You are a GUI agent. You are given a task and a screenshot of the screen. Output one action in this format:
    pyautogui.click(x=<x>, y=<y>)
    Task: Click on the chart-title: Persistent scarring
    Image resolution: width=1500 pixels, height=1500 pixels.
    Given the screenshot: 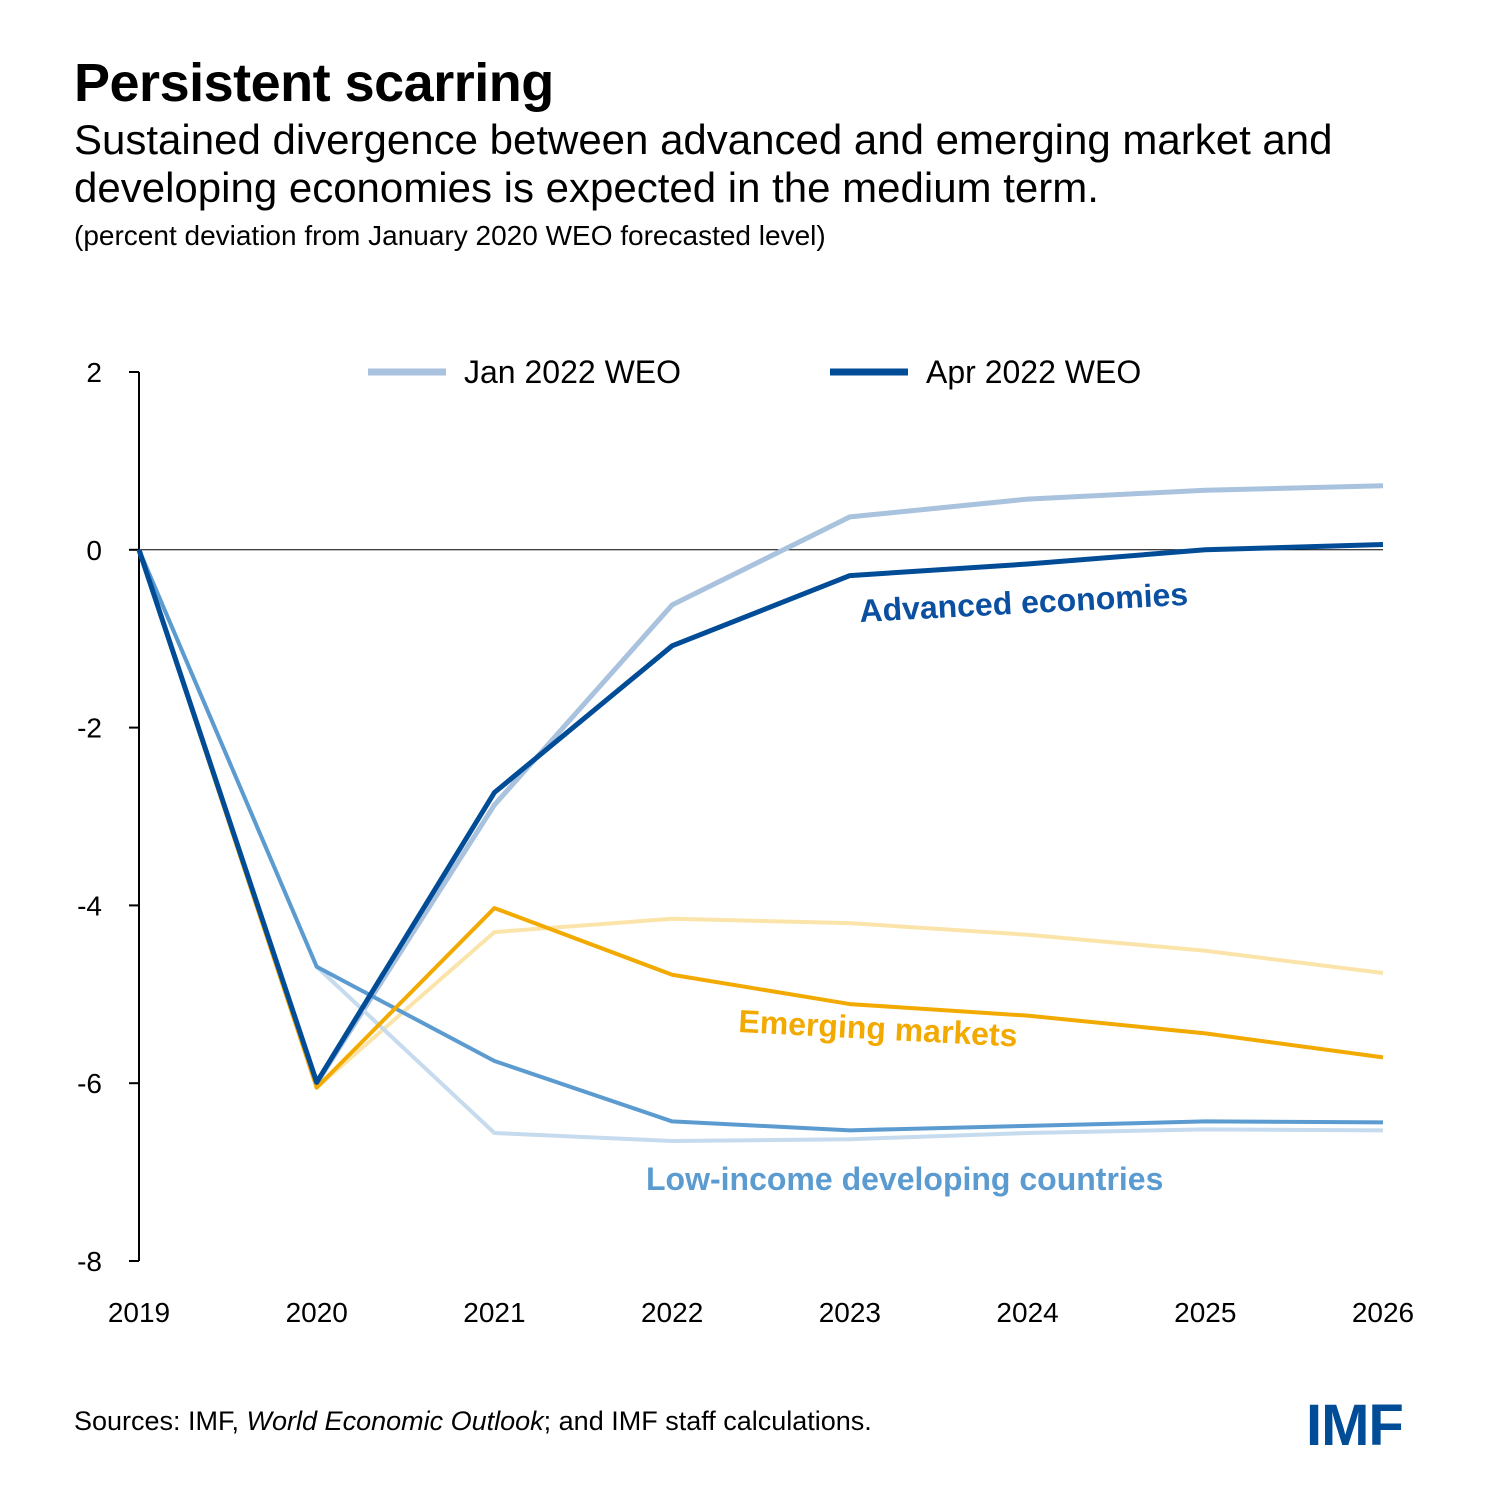 What is the action you would take?
    pyautogui.click(x=314, y=83)
    